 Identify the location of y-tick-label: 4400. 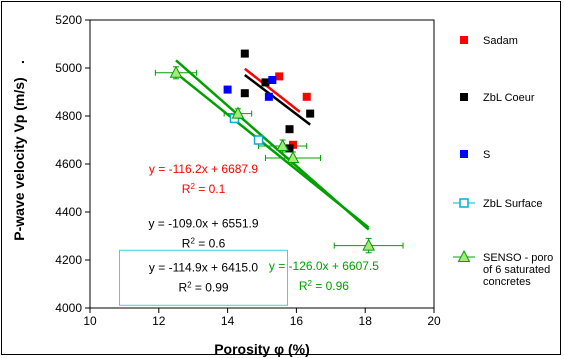
(68, 212).